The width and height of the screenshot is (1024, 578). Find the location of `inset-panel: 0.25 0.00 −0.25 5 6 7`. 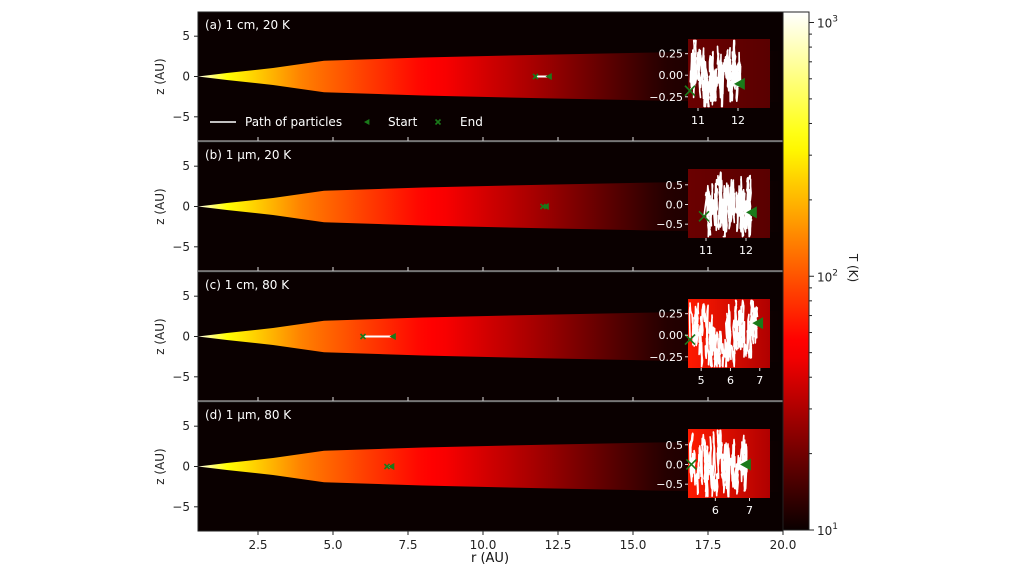

inset-panel: 0.25 0.00 −0.25 5 6 7 is located at coordinates (709, 343).